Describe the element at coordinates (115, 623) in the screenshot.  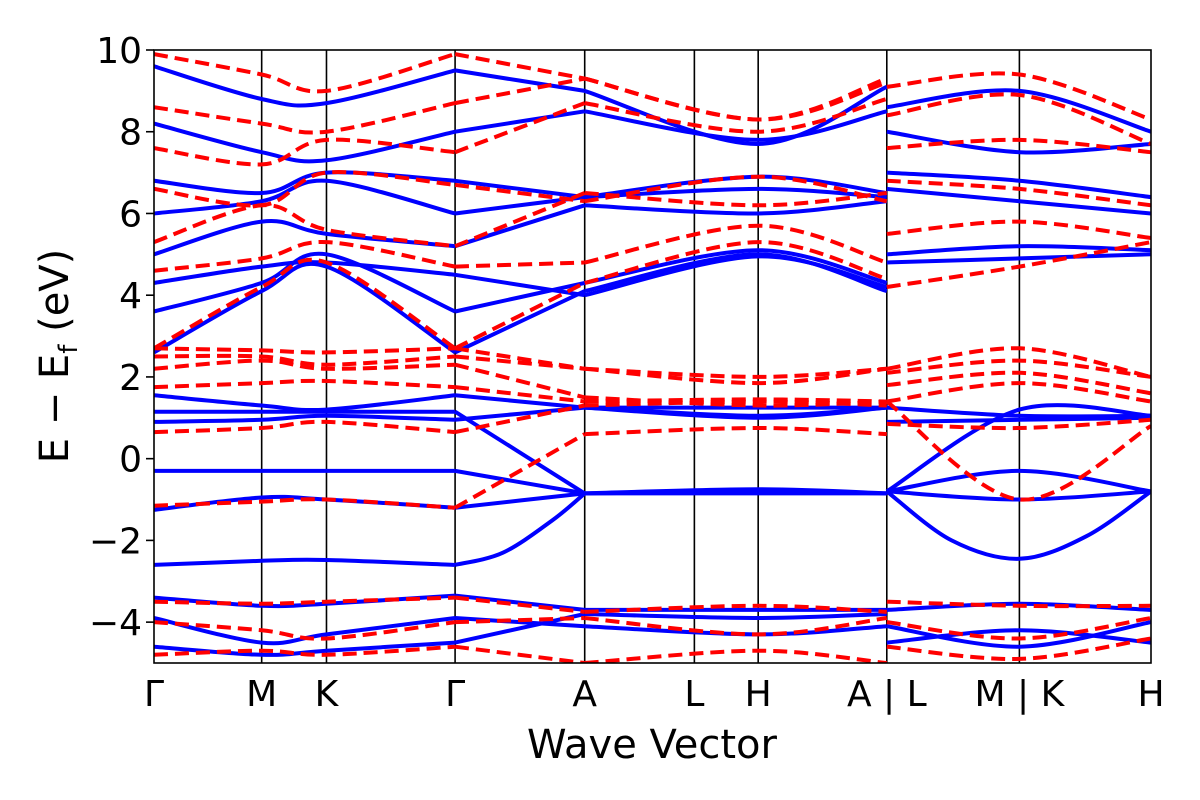
I see `y-tick-label: −4` at that location.